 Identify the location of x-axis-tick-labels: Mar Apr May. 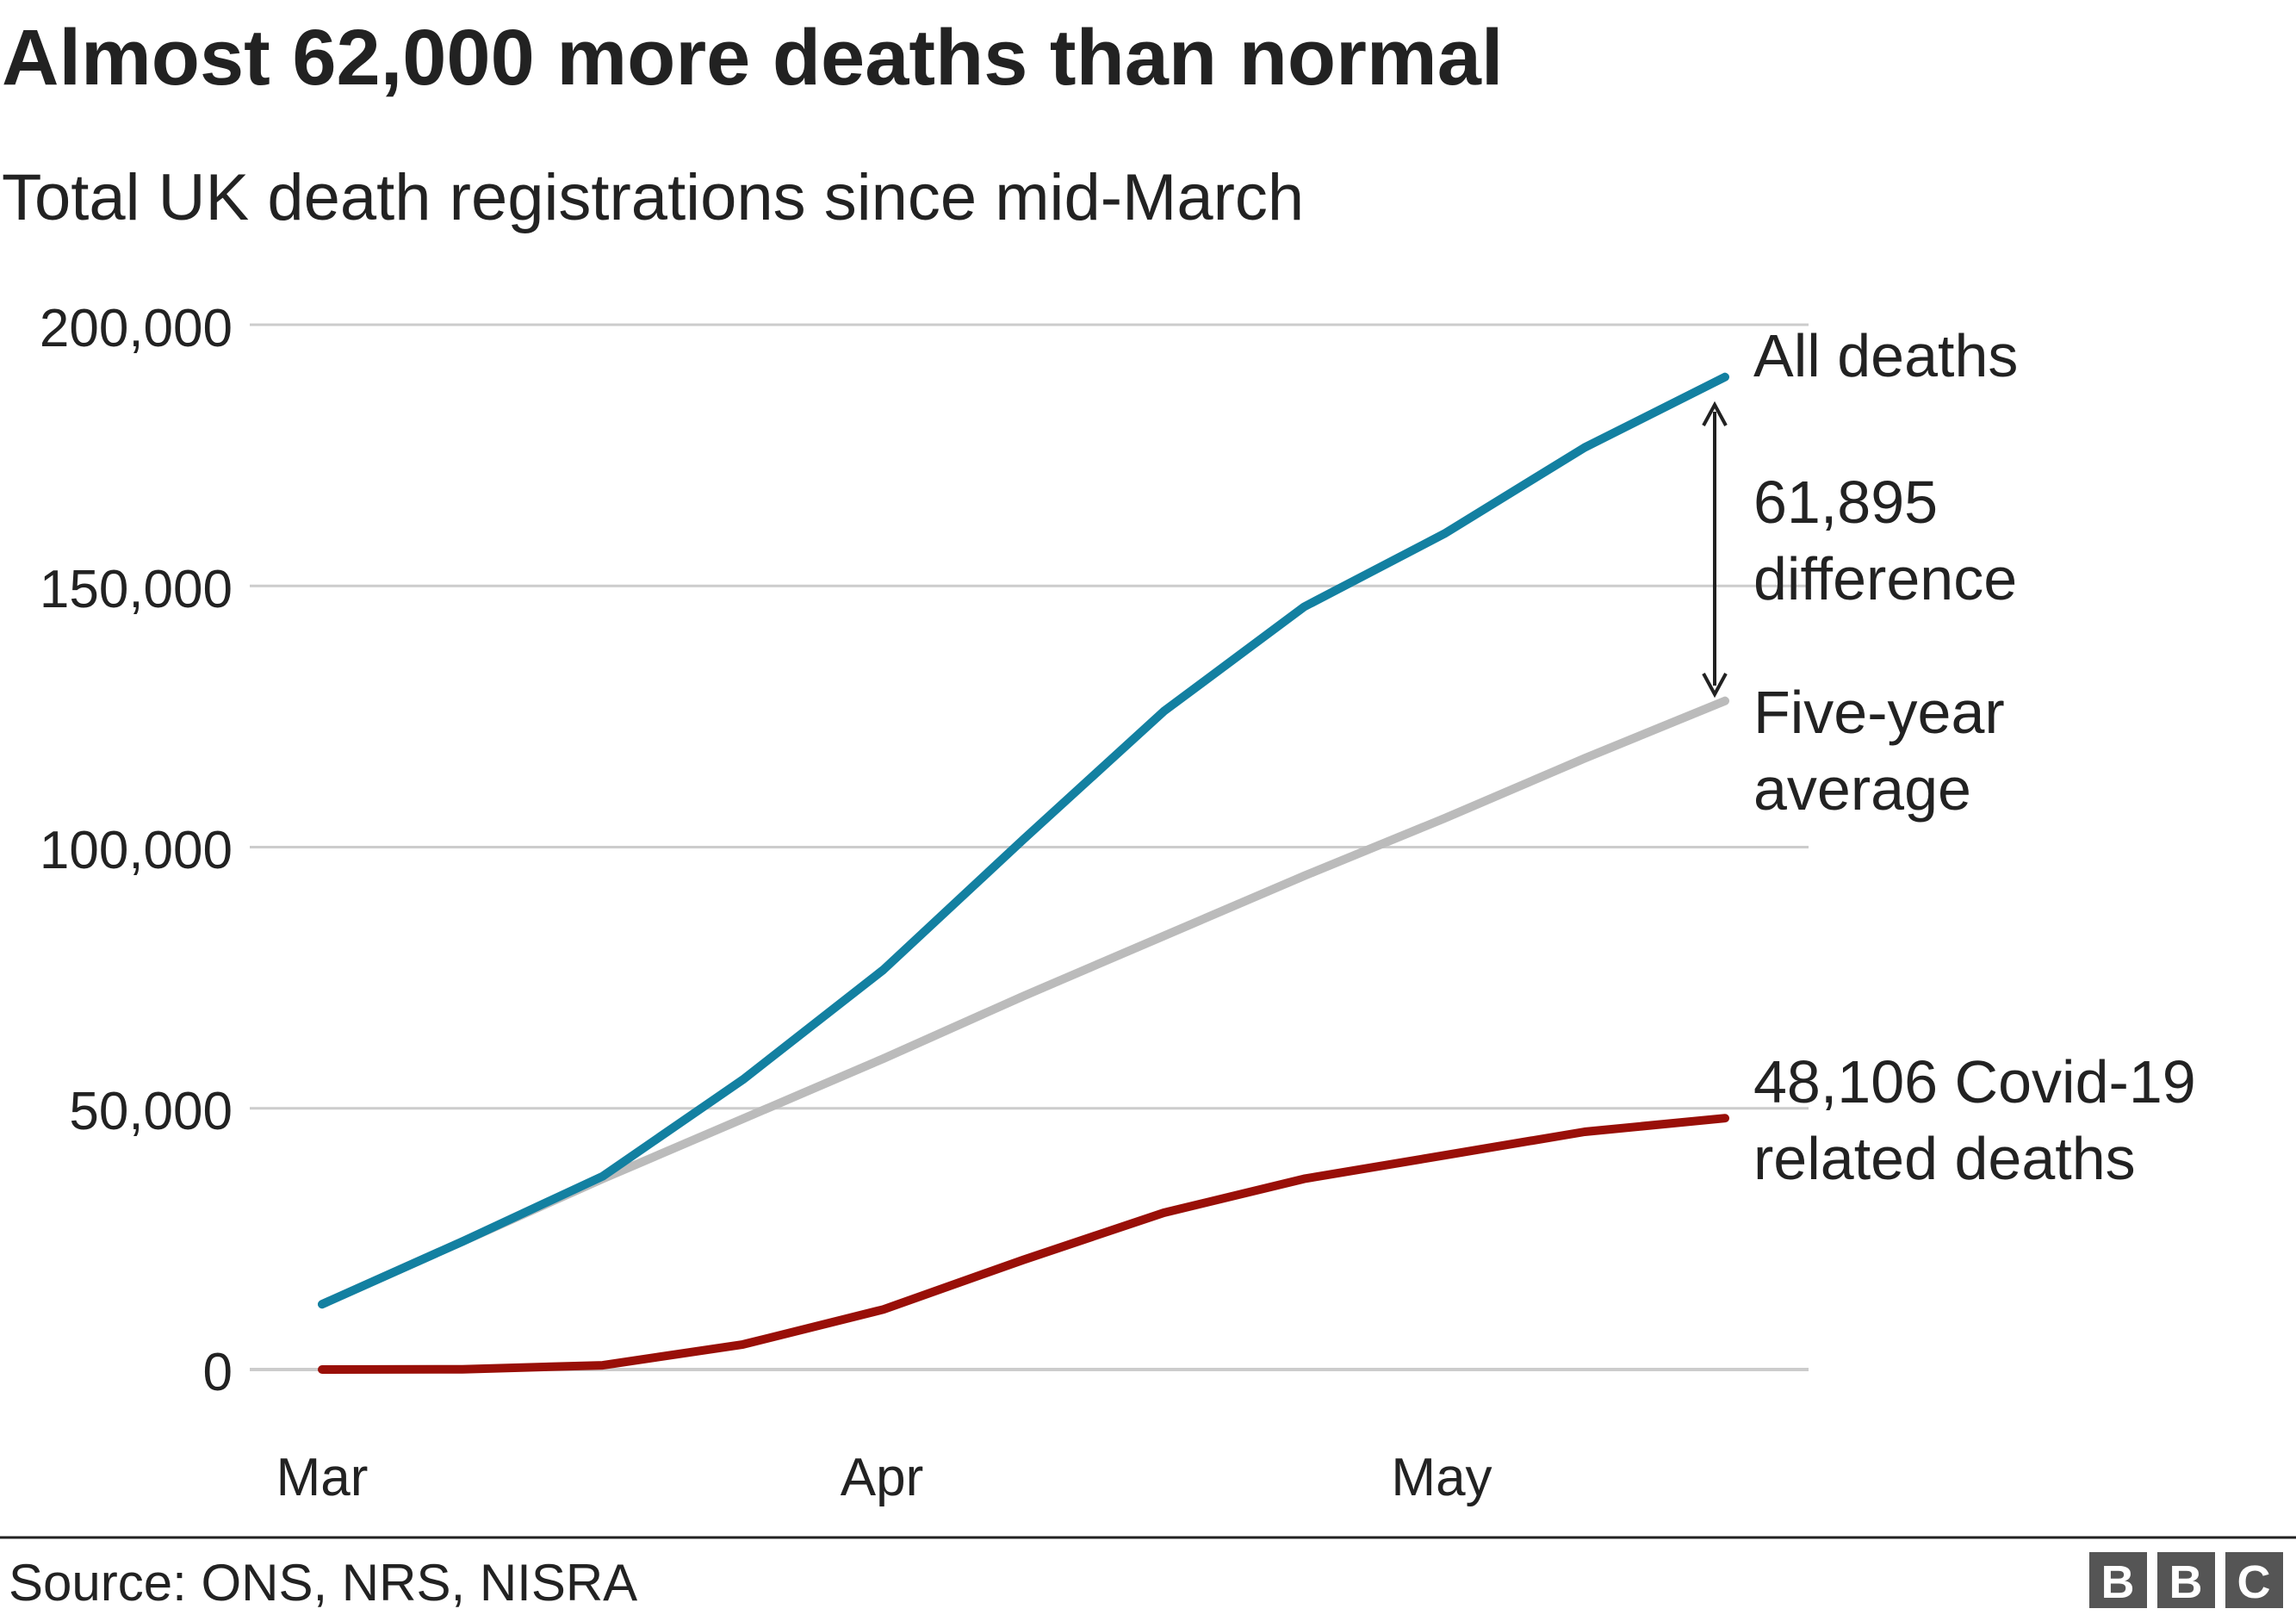
(884, 1477).